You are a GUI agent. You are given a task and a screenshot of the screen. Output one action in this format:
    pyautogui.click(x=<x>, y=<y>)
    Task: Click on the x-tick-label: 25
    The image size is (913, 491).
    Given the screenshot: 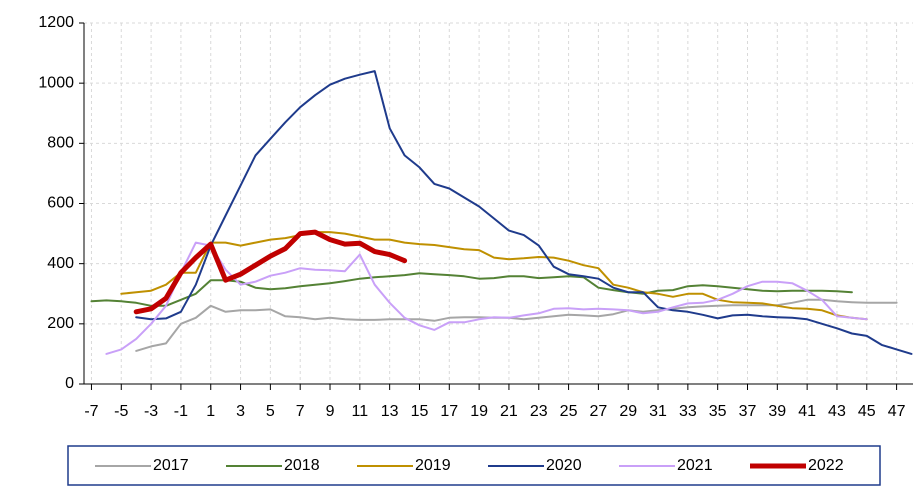 What is the action you would take?
    pyautogui.click(x=569, y=411)
    